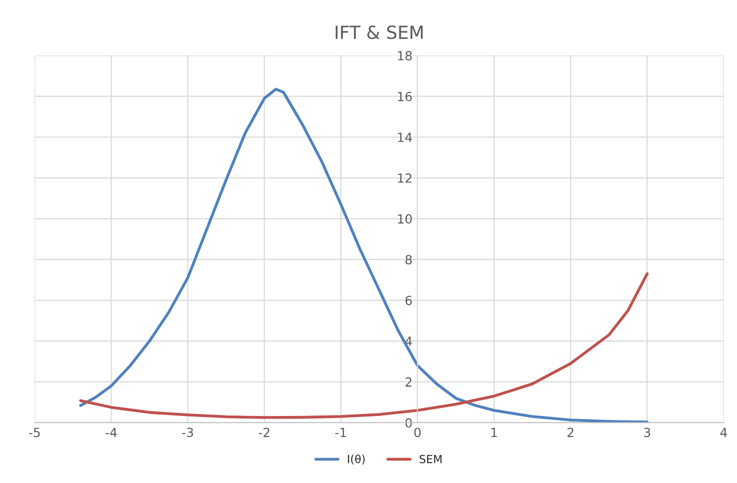  What do you see at coordinates (111, 432) in the screenshot?
I see `x-tick-label: -4` at bounding box center [111, 432].